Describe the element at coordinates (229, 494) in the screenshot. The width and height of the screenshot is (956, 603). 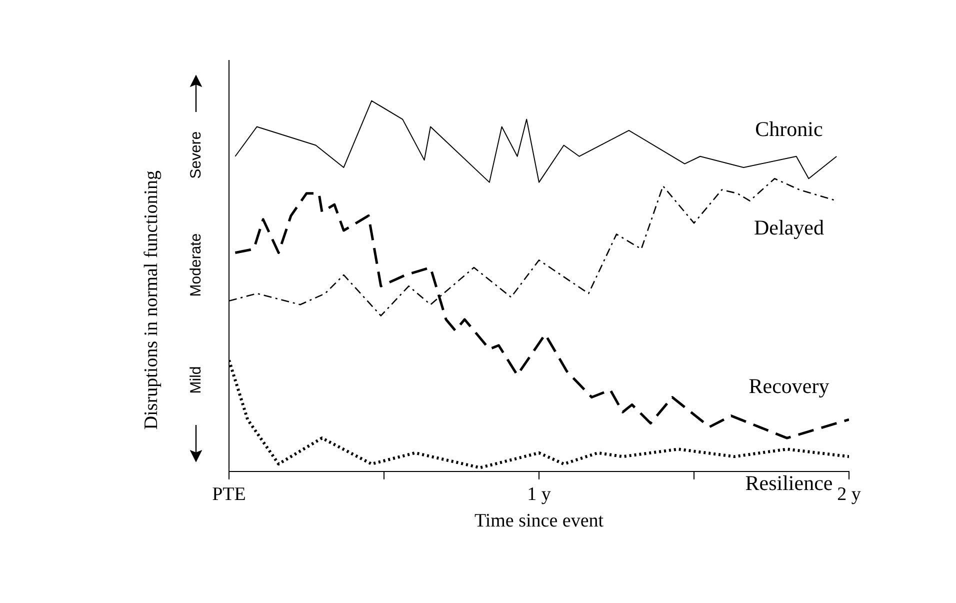
I see `x-tick-label: PTE` at that location.